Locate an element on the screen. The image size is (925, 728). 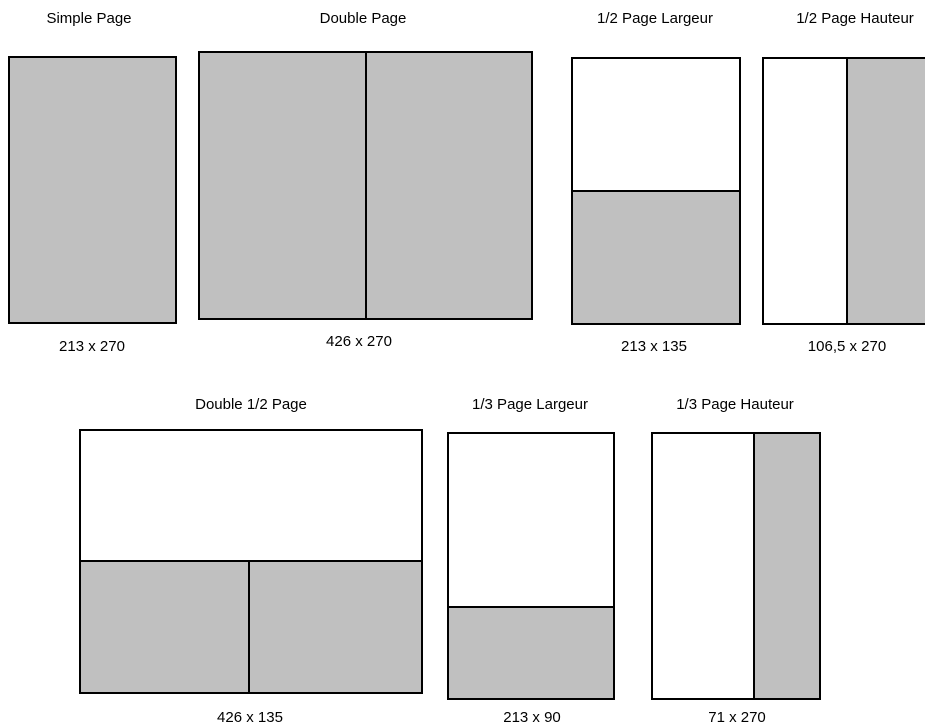
simple-page-size: 213 x 270 is located at coordinates (92, 346).